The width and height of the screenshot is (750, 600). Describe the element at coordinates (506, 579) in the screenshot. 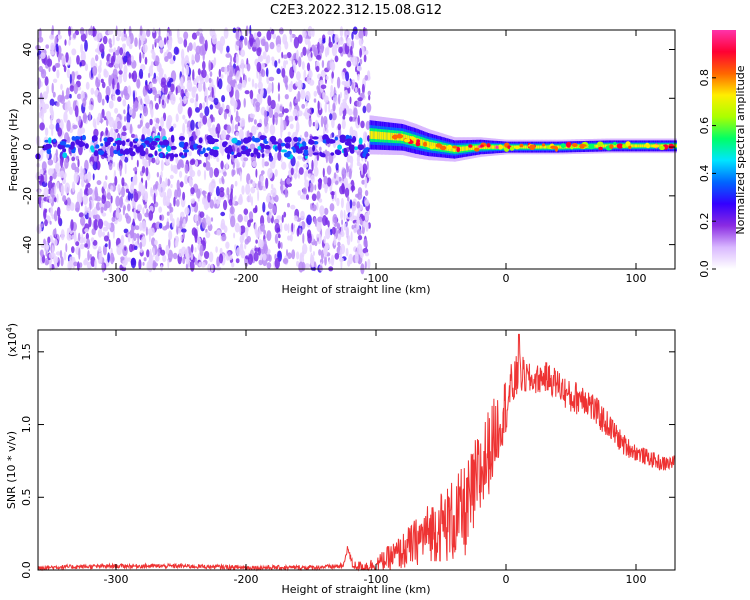

I see `x-tick-label: 0` at that location.